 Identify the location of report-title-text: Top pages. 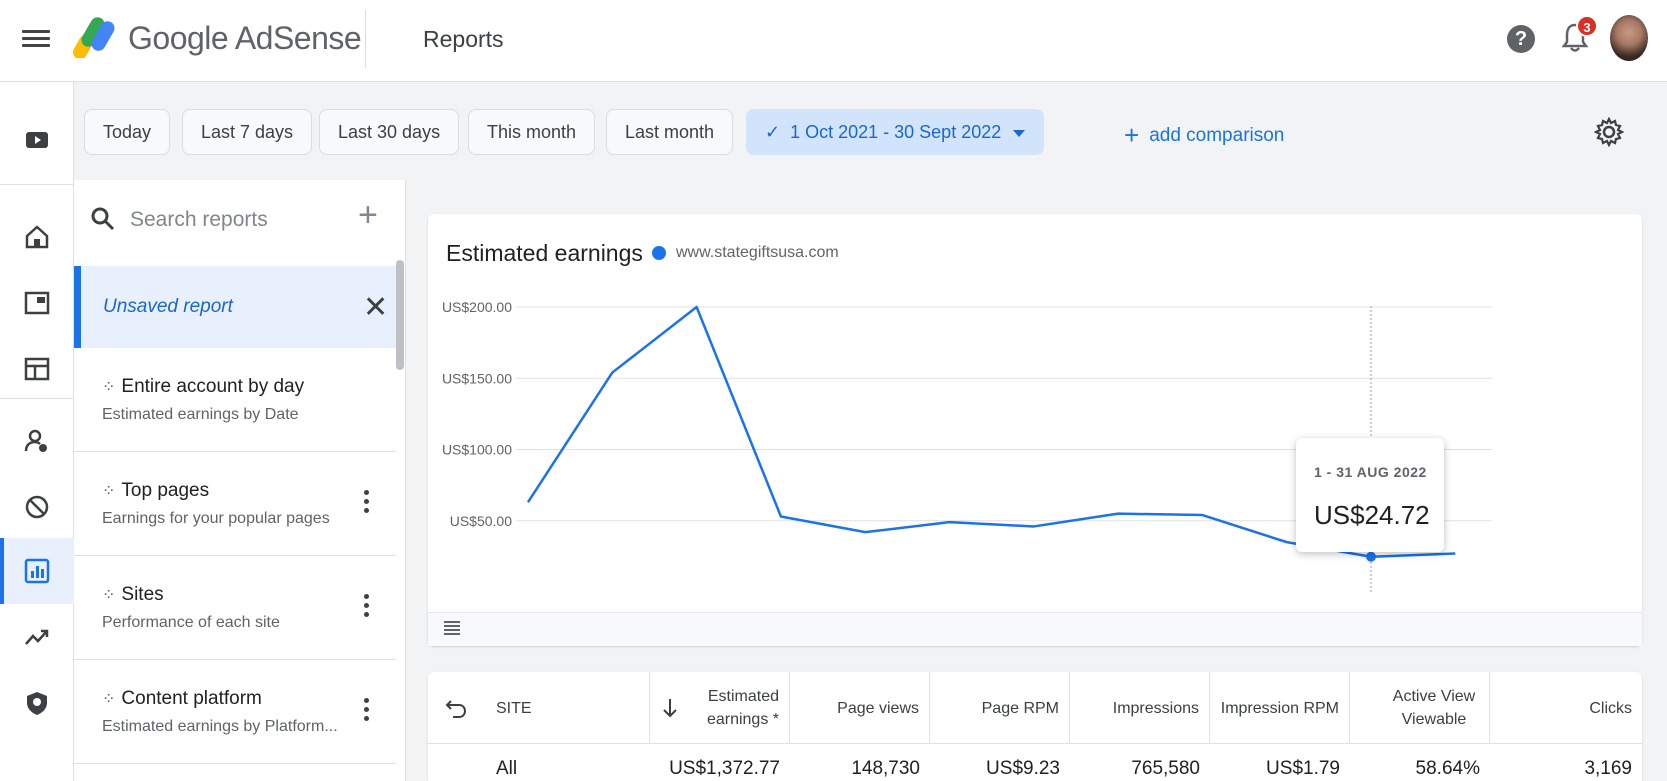
(165, 490).